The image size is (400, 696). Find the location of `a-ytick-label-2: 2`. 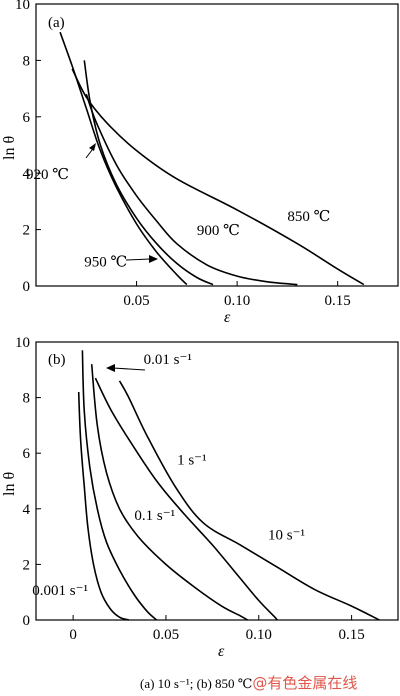

a-ytick-label-2: 2 is located at coordinates (27, 231).